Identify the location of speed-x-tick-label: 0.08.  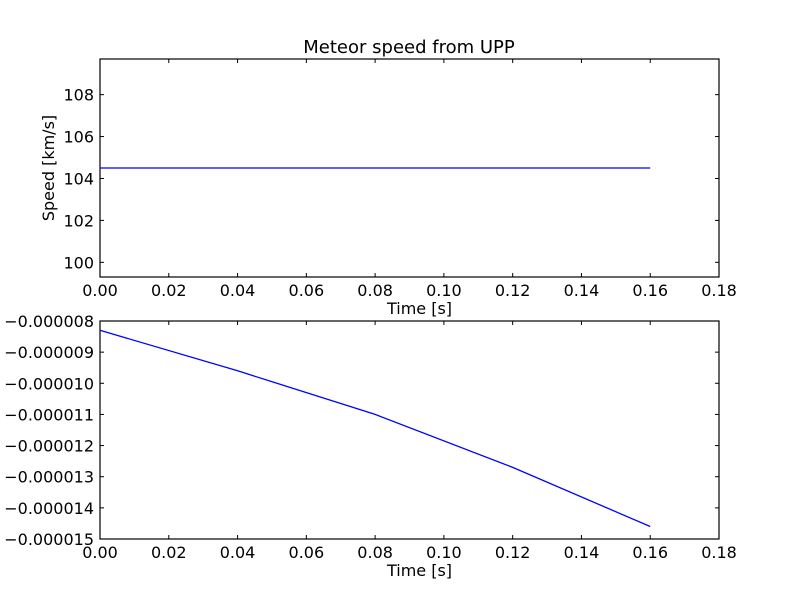
(375, 290).